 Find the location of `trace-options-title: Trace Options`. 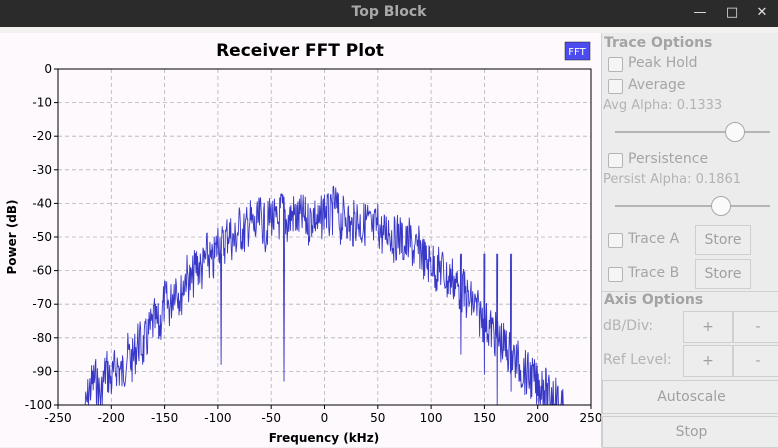

trace-options-title: Trace Options is located at coordinates (658, 43).